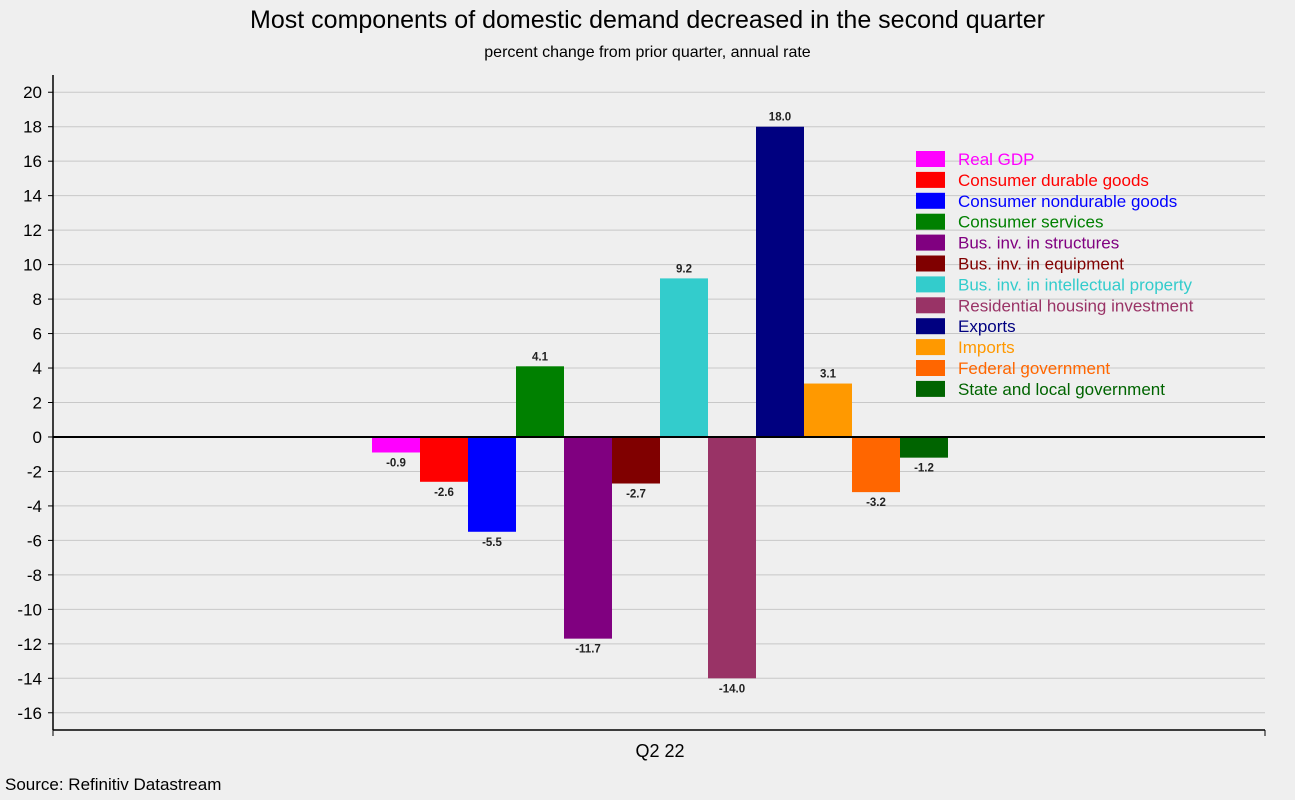 This screenshot has width=1295, height=800. I want to click on legend-label: Imports, so click(986, 347).